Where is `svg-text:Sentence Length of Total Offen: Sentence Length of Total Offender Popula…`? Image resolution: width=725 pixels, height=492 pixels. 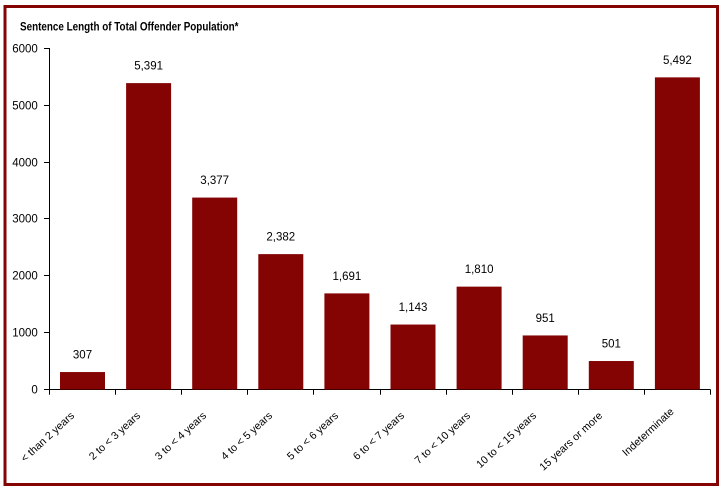 svg-text:Sentence Length of Total Offen: Sentence Length of Total Offender Popula… is located at coordinates (129, 26).